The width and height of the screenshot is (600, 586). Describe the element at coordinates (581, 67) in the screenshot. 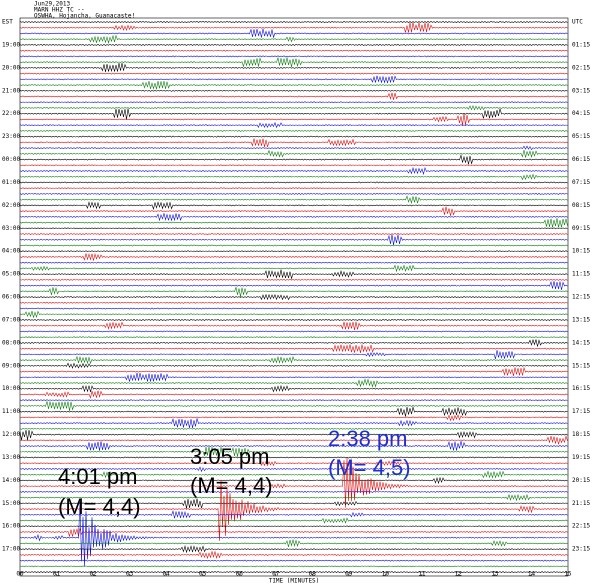

I see `right-time-label: 02:15` at that location.